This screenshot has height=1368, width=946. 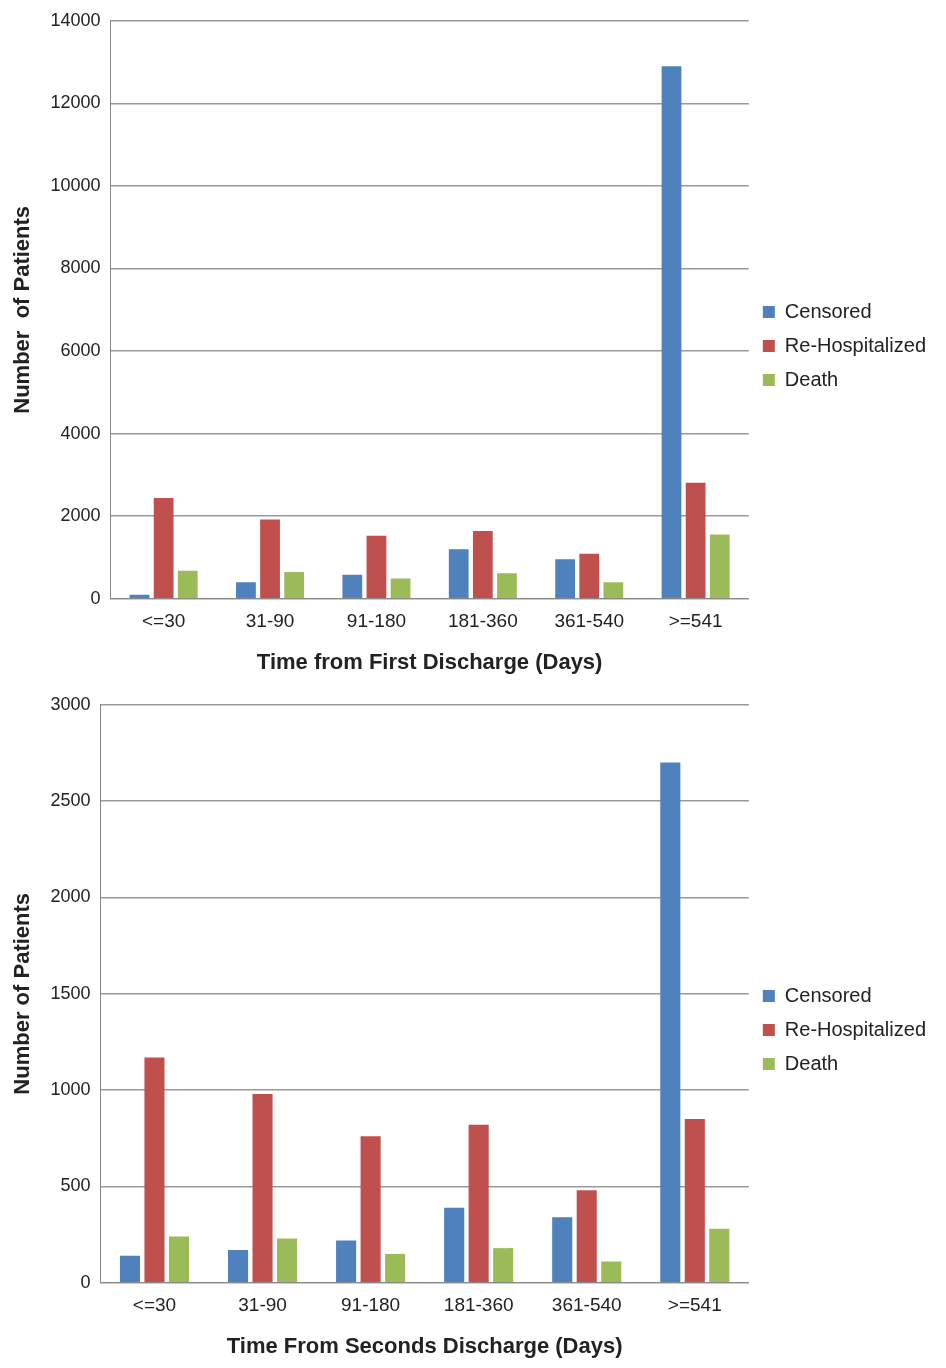 What do you see at coordinates (75, 1185) in the screenshot?
I see `y-tick-label: 500` at bounding box center [75, 1185].